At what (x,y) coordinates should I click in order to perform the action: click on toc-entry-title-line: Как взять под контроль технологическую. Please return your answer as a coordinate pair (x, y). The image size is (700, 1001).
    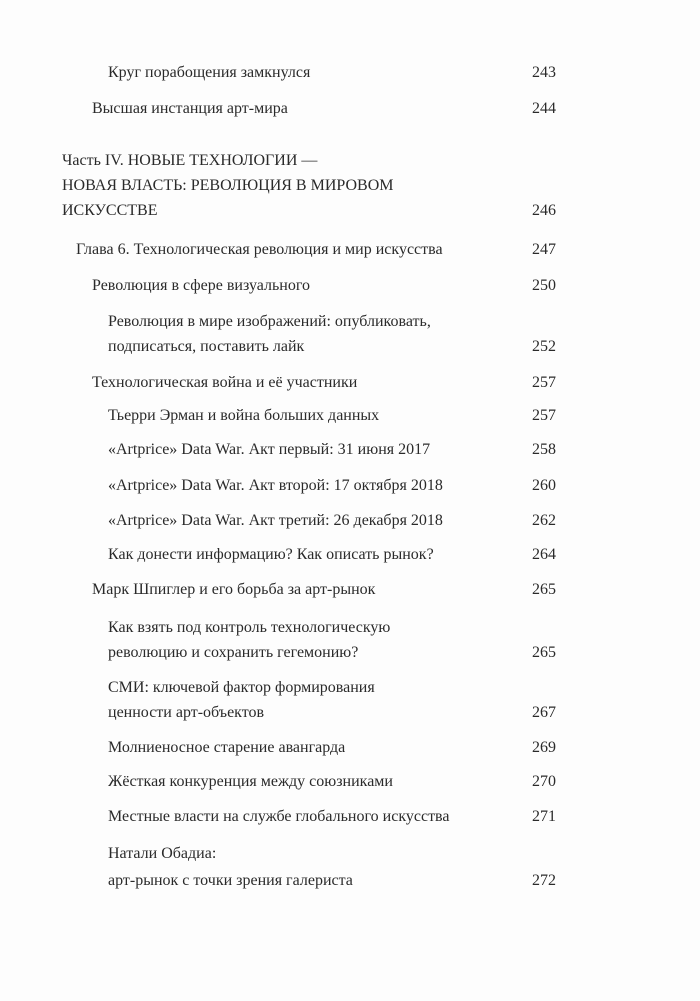
    Looking at the image, I should click on (249, 627).